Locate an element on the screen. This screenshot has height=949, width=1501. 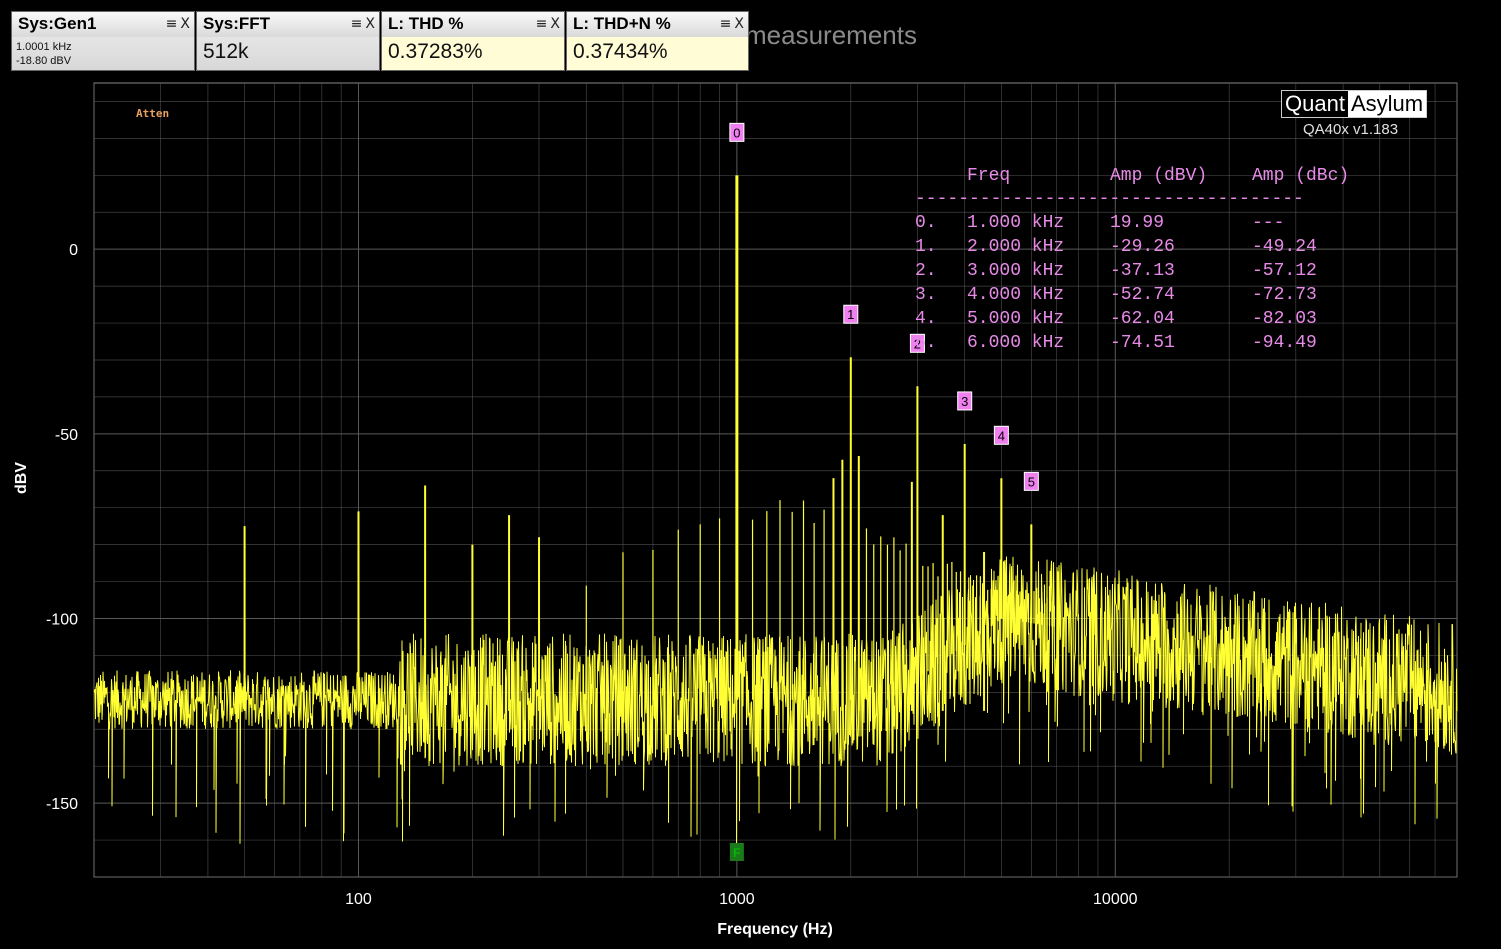
table-cell: --- is located at coordinates (1268, 223).